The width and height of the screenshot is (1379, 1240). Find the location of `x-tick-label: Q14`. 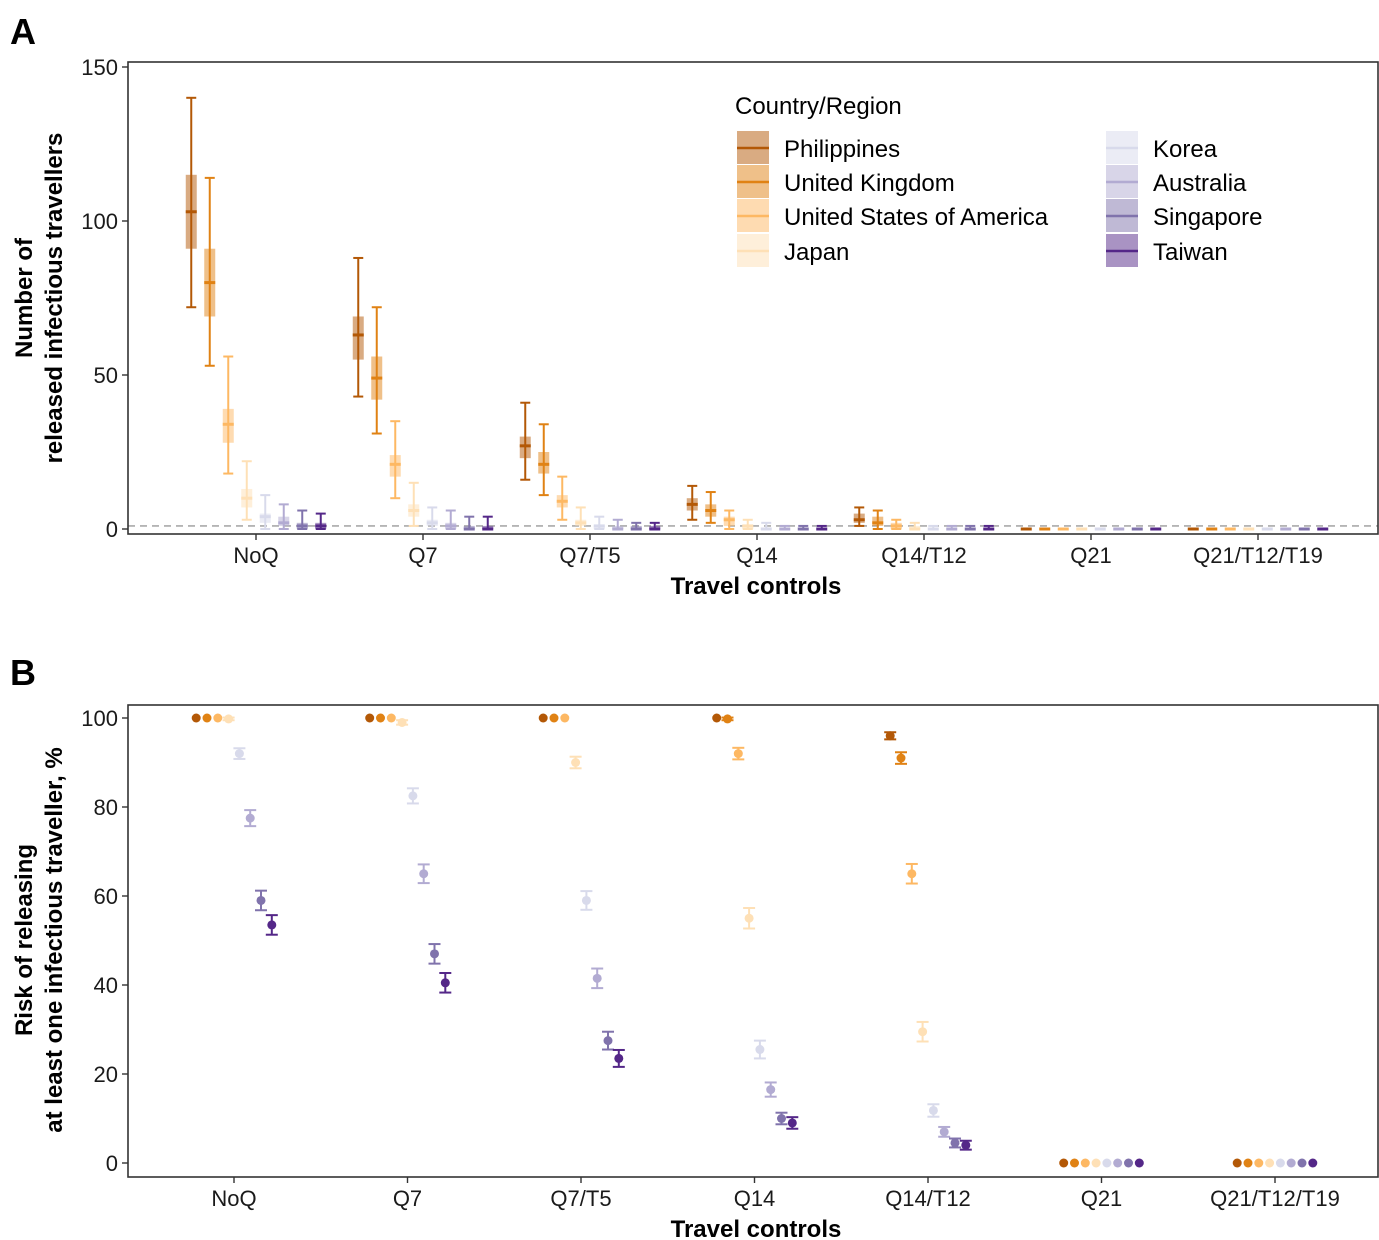

x-tick-label: Q14 is located at coordinates (757, 555).